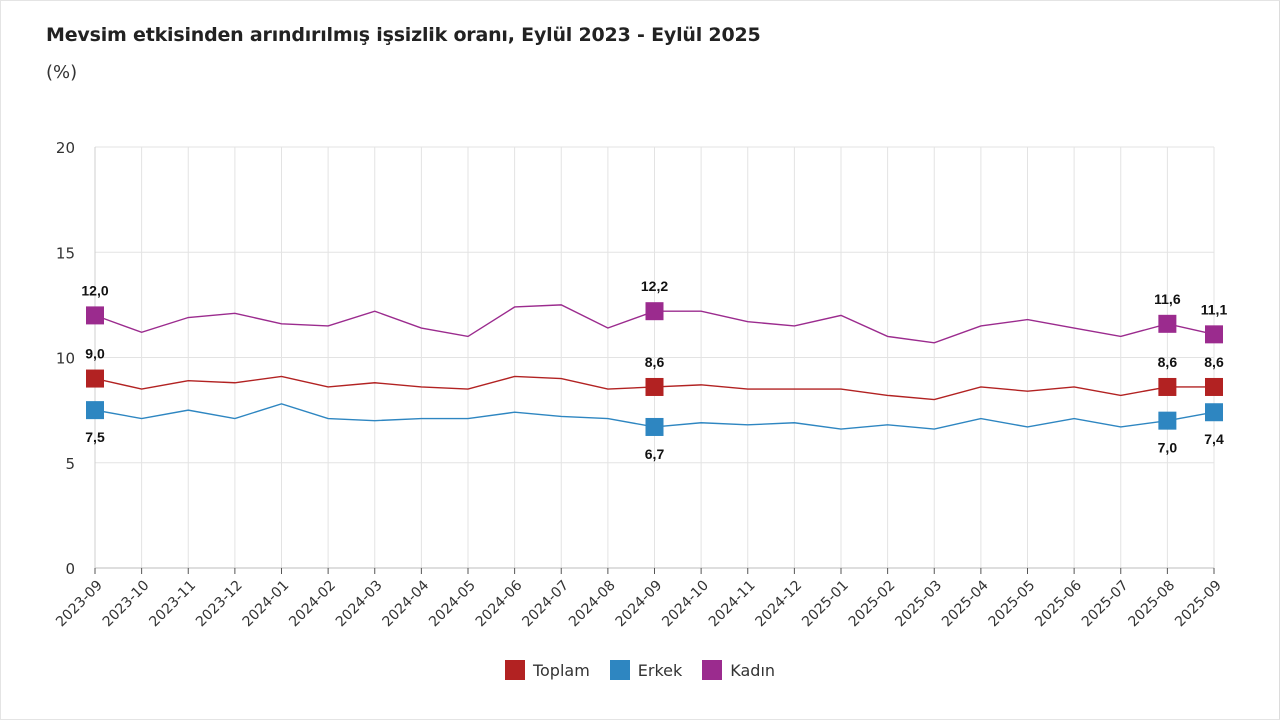 The width and height of the screenshot is (1280, 720). What do you see at coordinates (619, 670) in the screenshot?
I see `legend-swatch-erkek` at bounding box center [619, 670].